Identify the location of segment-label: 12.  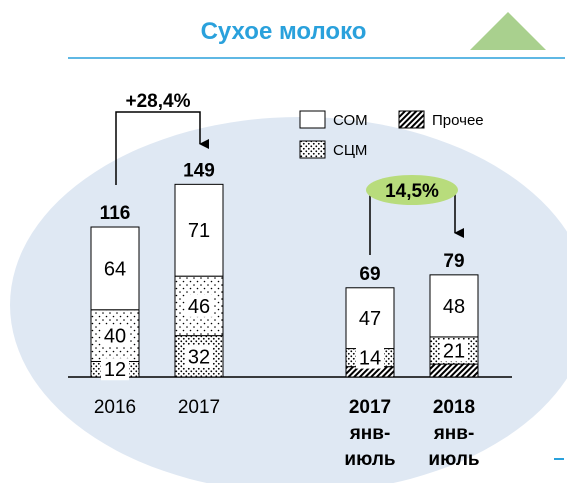
(115, 370).